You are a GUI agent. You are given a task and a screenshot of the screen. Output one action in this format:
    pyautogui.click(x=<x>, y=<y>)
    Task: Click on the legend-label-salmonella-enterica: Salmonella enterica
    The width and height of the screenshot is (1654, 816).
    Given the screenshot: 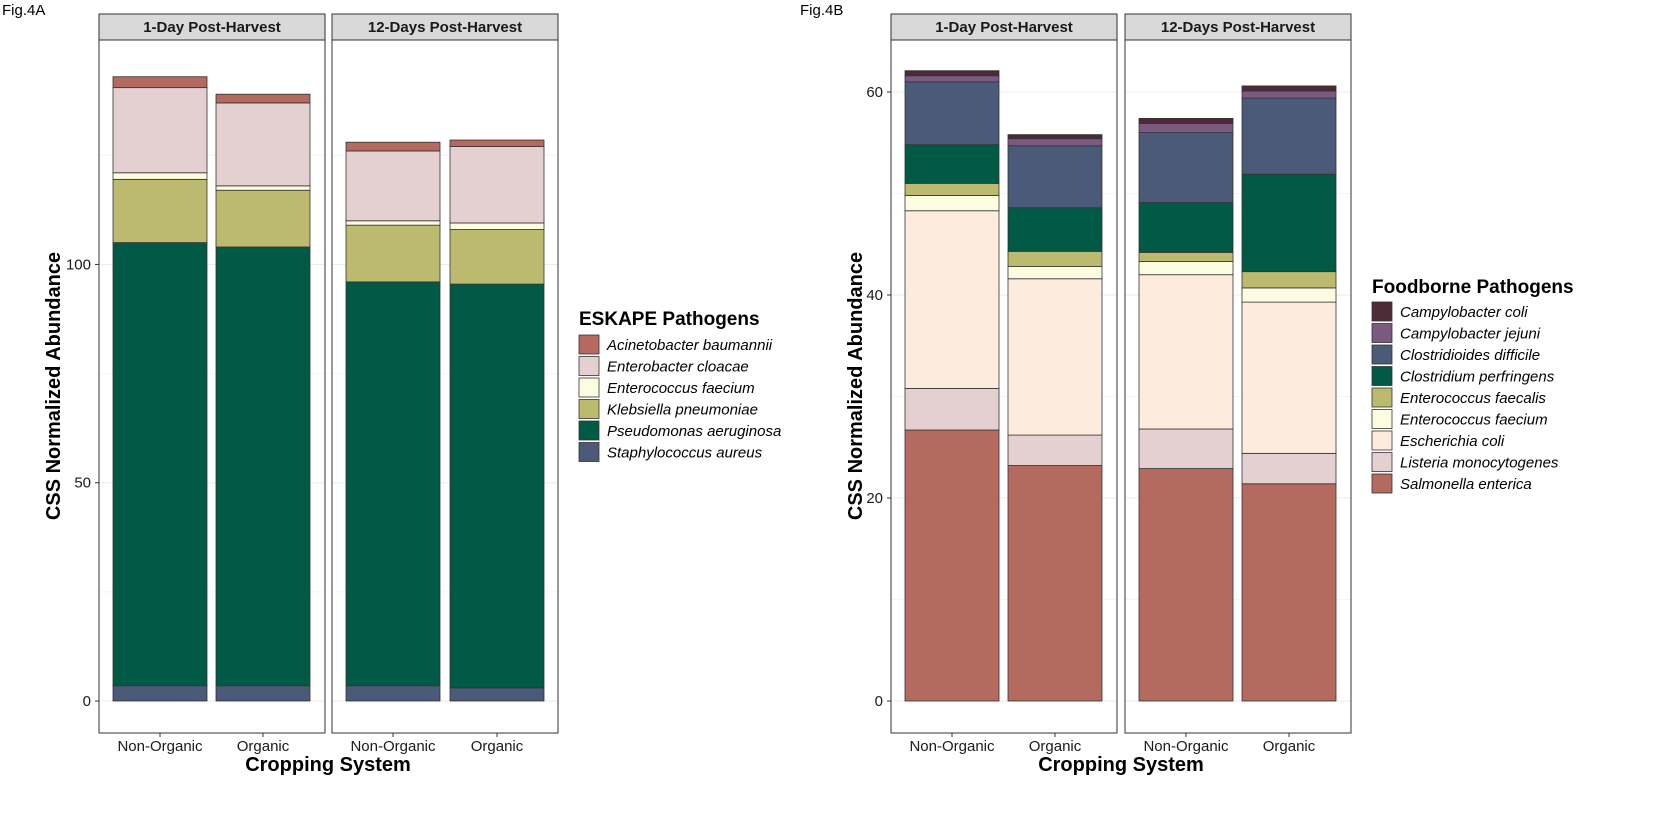 What is the action you would take?
    pyautogui.click(x=1466, y=484)
    